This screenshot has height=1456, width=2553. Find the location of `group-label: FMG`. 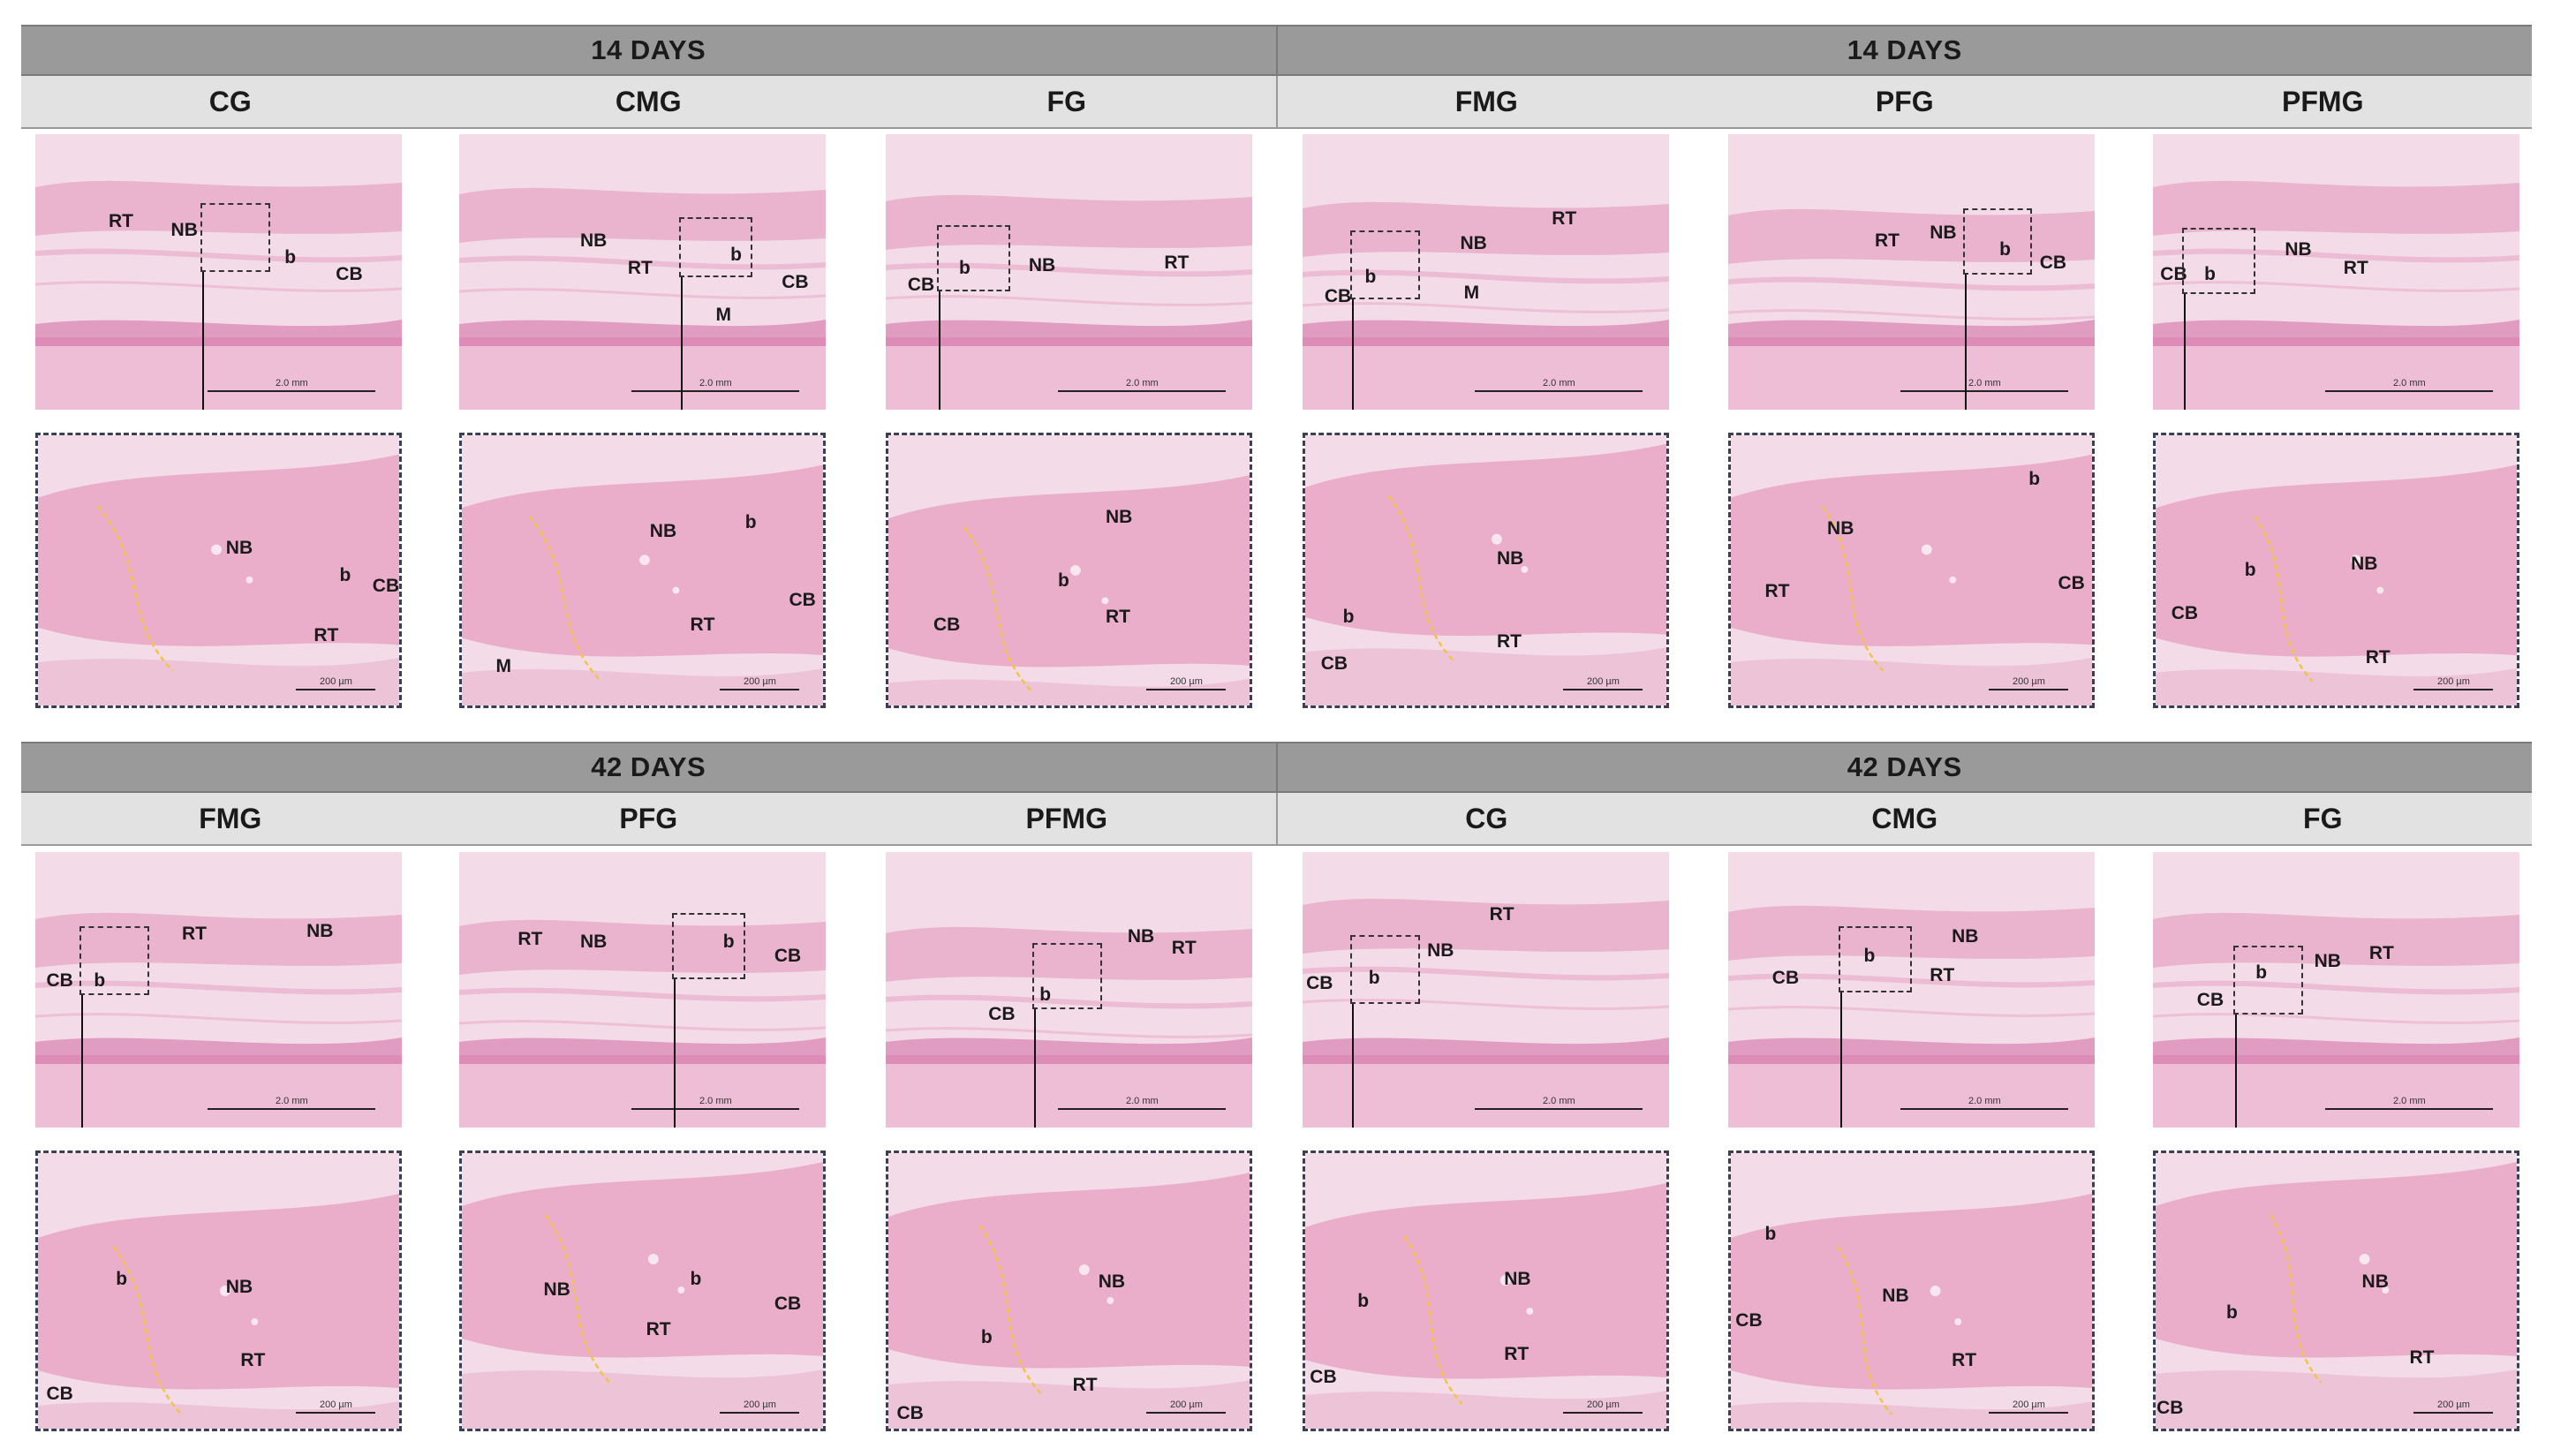

group-label: FMG is located at coordinates (231, 818).